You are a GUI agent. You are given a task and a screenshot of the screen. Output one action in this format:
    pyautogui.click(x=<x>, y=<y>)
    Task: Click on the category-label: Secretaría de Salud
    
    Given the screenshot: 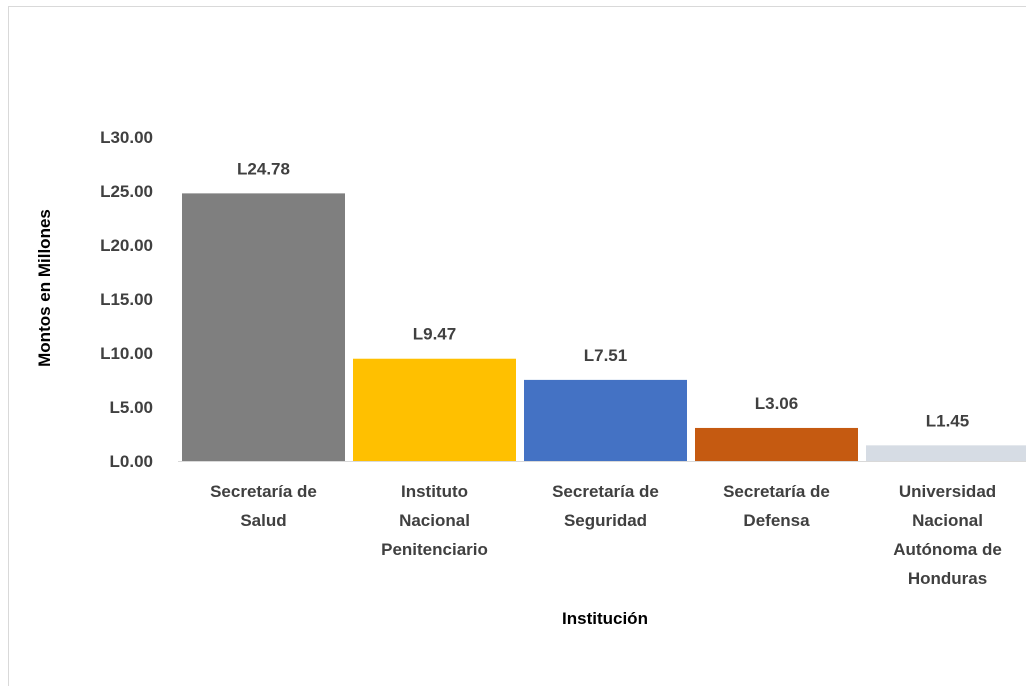 What is the action you would take?
    pyautogui.click(x=263, y=506)
    